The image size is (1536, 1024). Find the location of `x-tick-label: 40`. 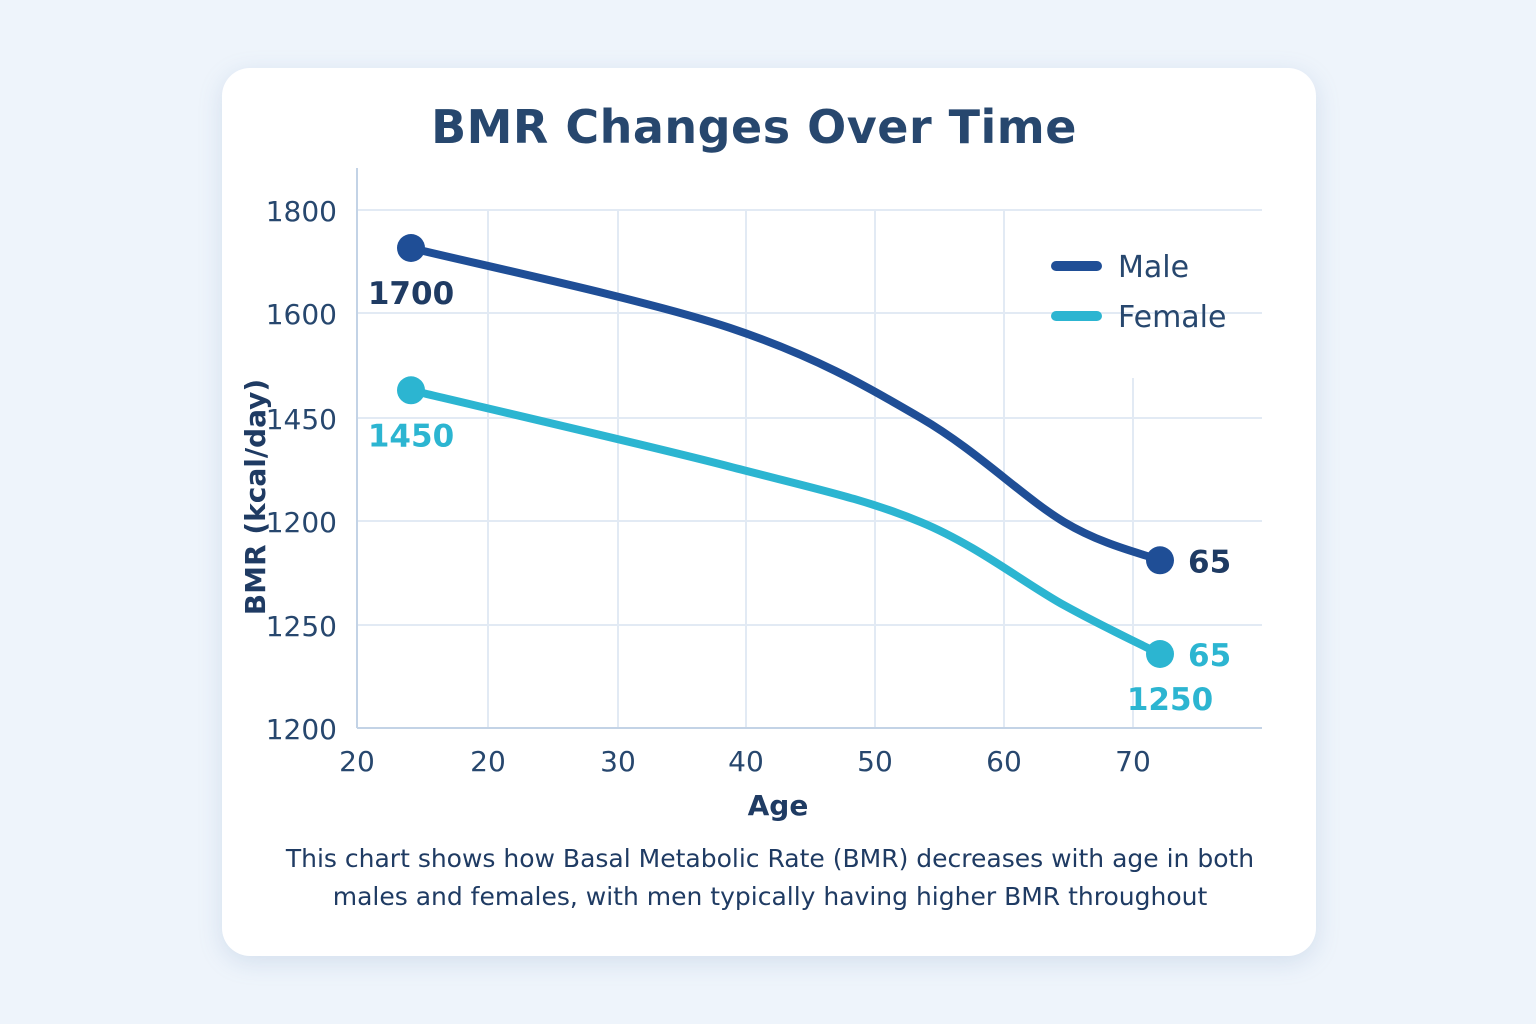

x-tick-label: 40 is located at coordinates (746, 761).